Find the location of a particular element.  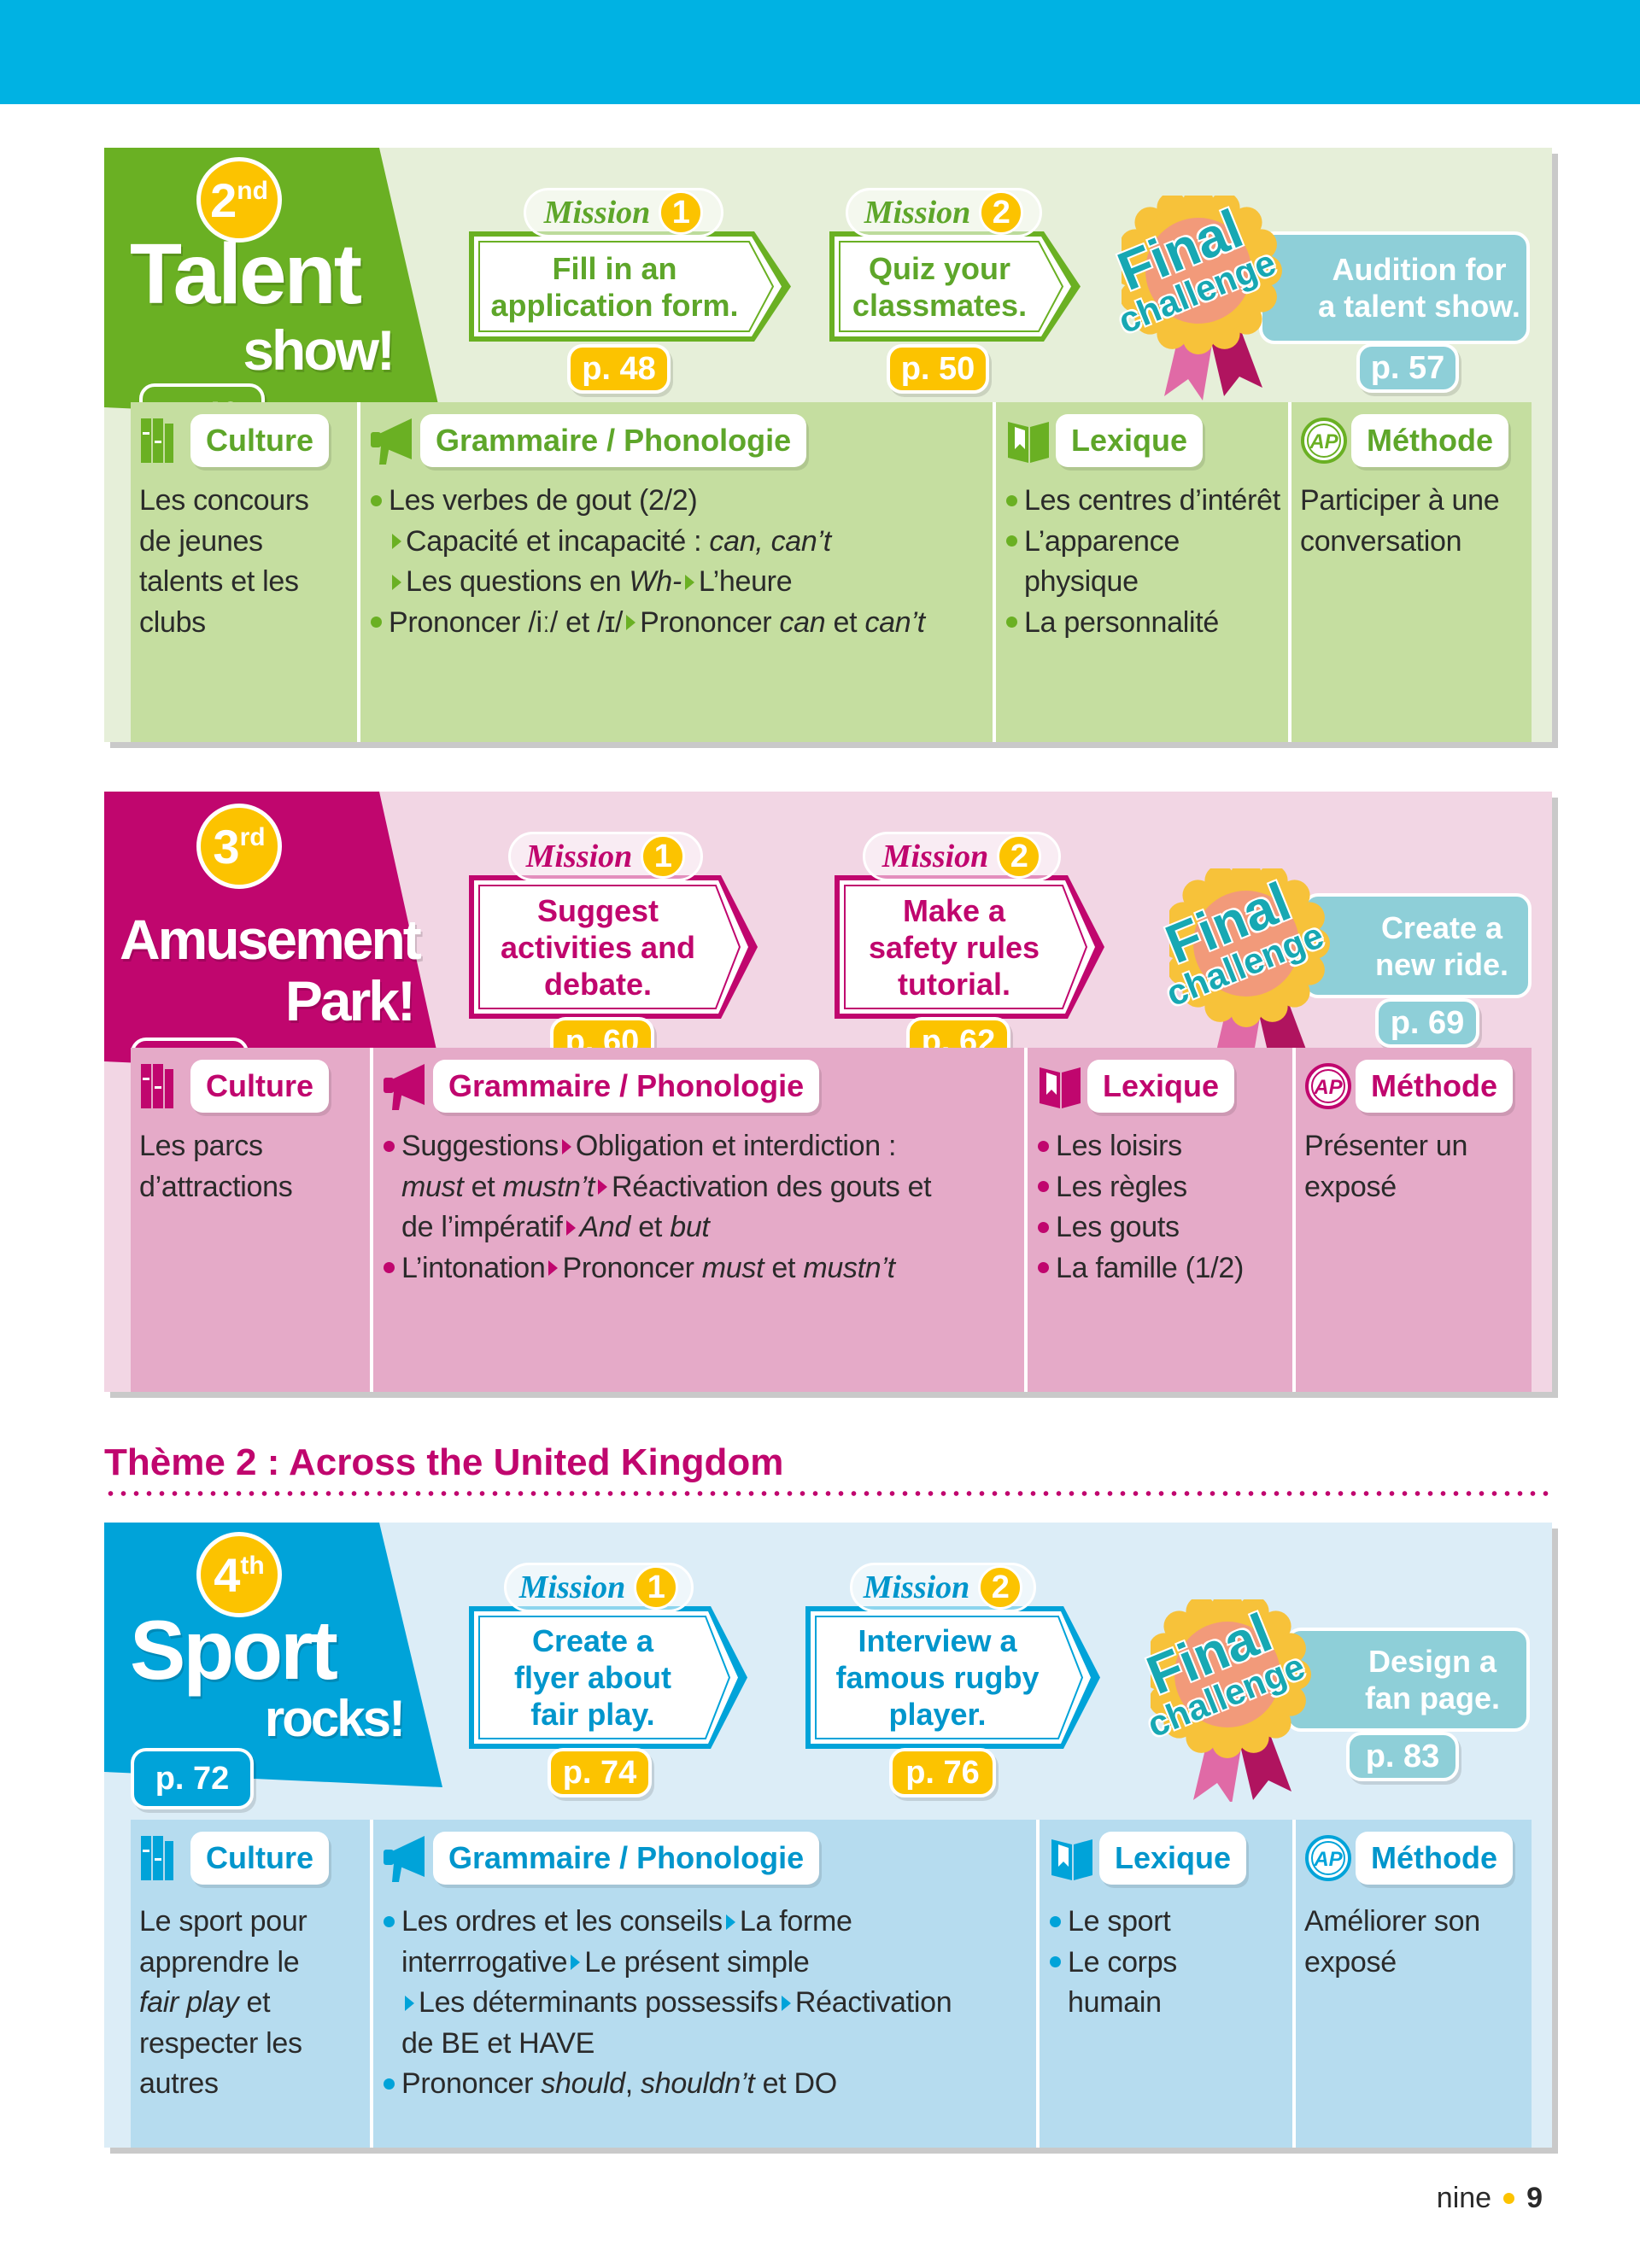

page-footer: nine 9 is located at coordinates (1490, 2198).